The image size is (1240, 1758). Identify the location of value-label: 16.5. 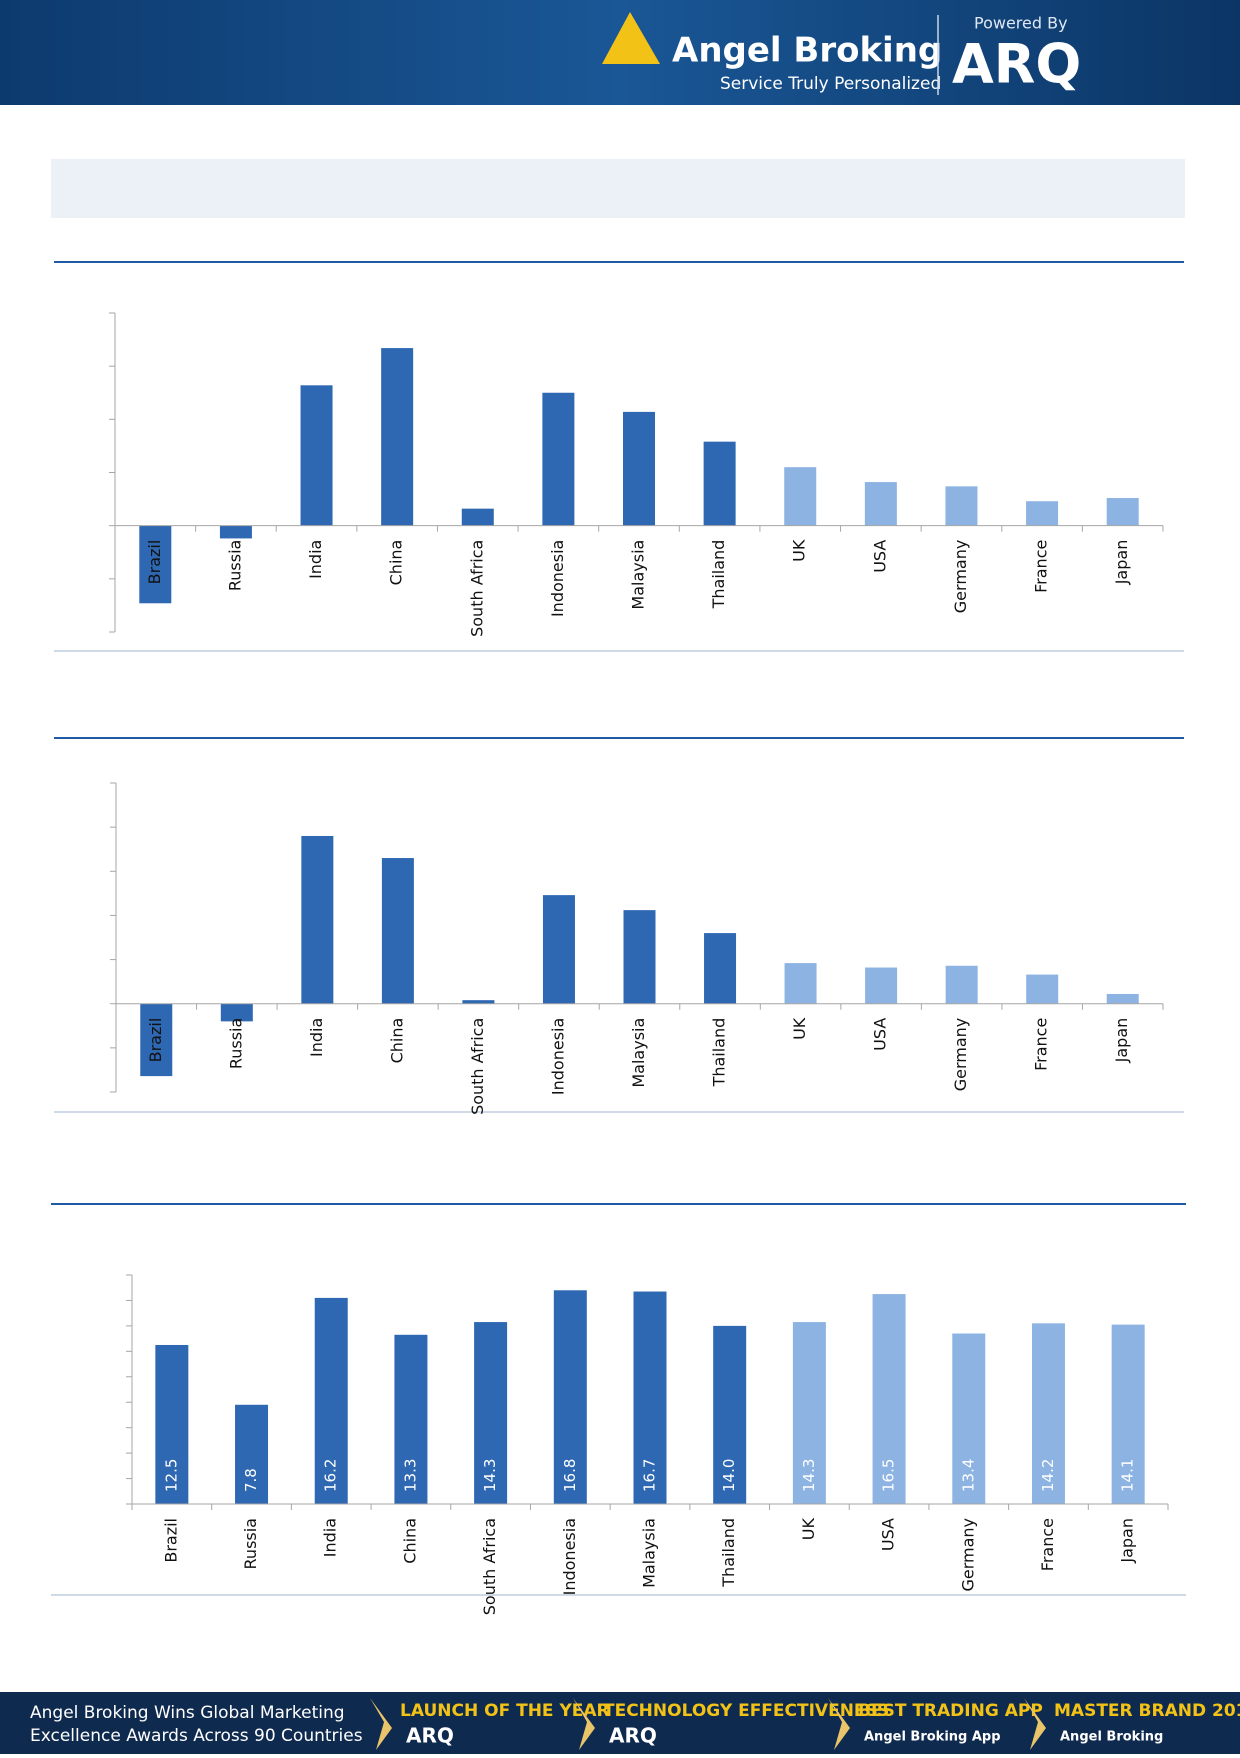
(889, 1475).